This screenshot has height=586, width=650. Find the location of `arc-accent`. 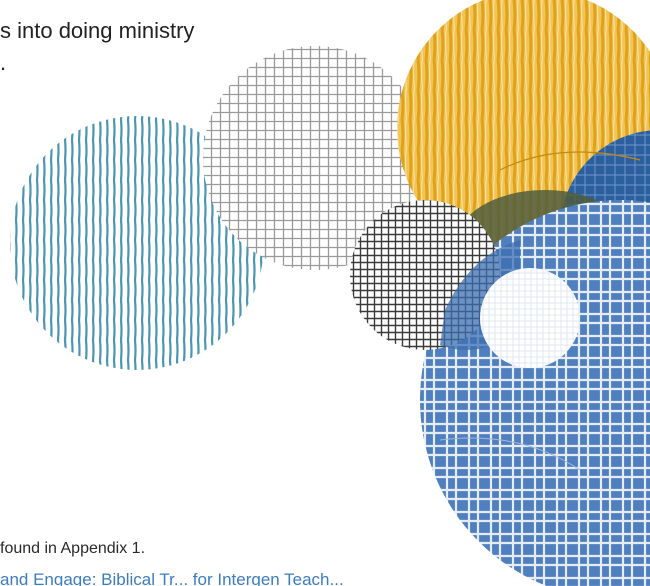

arc-accent is located at coordinates (510, 454).